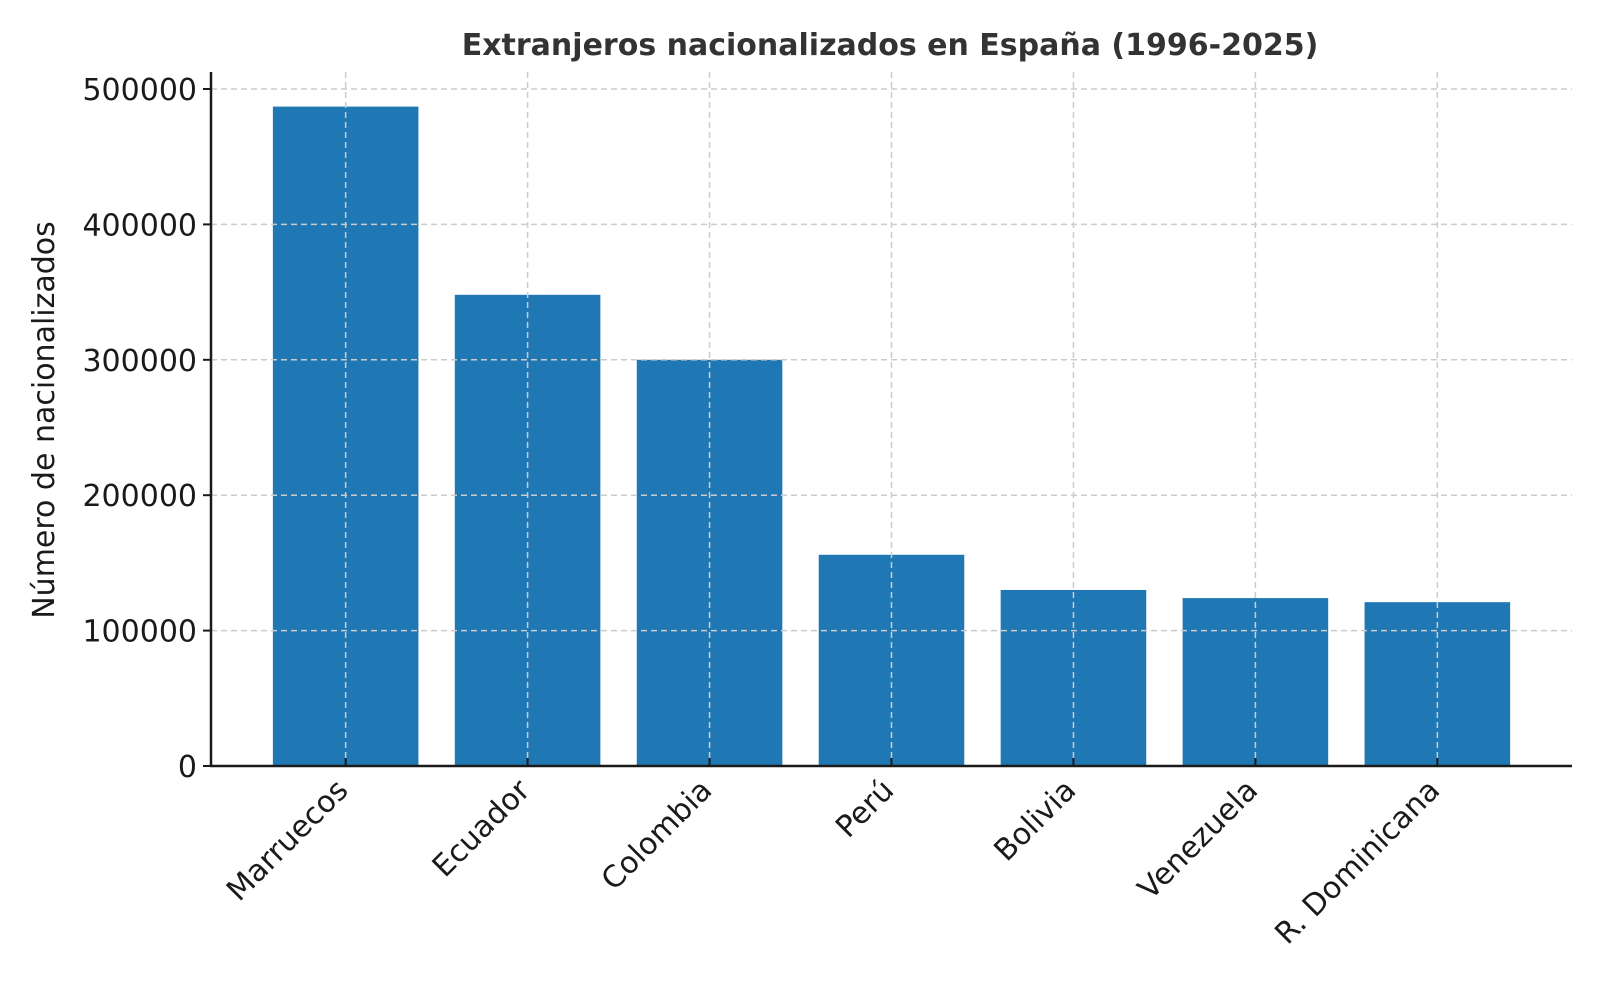 Image resolution: width=1600 pixels, height=1000 pixels. What do you see at coordinates (865, 809) in the screenshot?
I see `x-tick-label: Perú` at bounding box center [865, 809].